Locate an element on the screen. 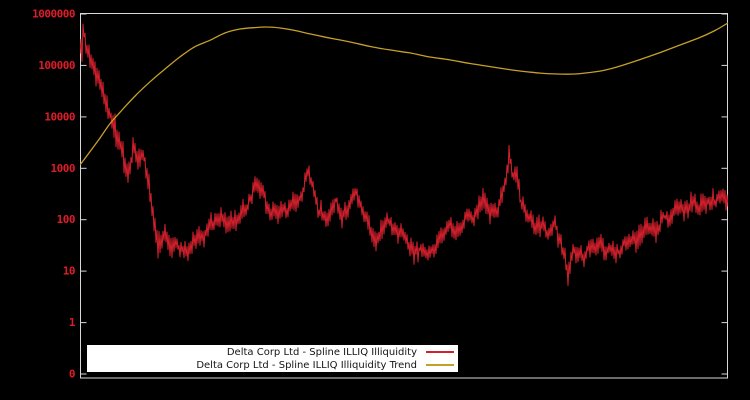 The width and height of the screenshot is (750, 400). y-axis-tick-label: 1000000 is located at coordinates (53, 14).